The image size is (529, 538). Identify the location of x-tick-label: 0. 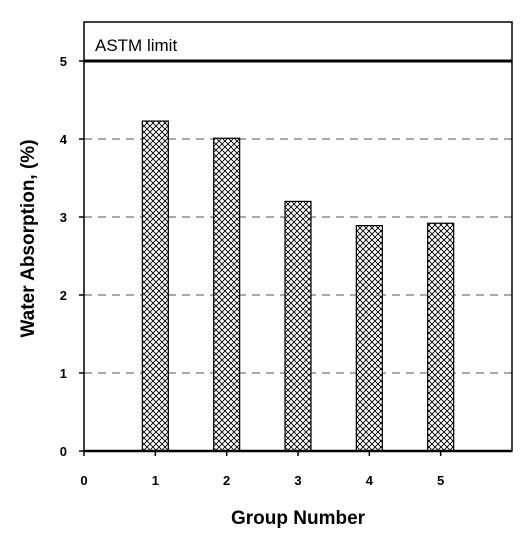
(83, 480).